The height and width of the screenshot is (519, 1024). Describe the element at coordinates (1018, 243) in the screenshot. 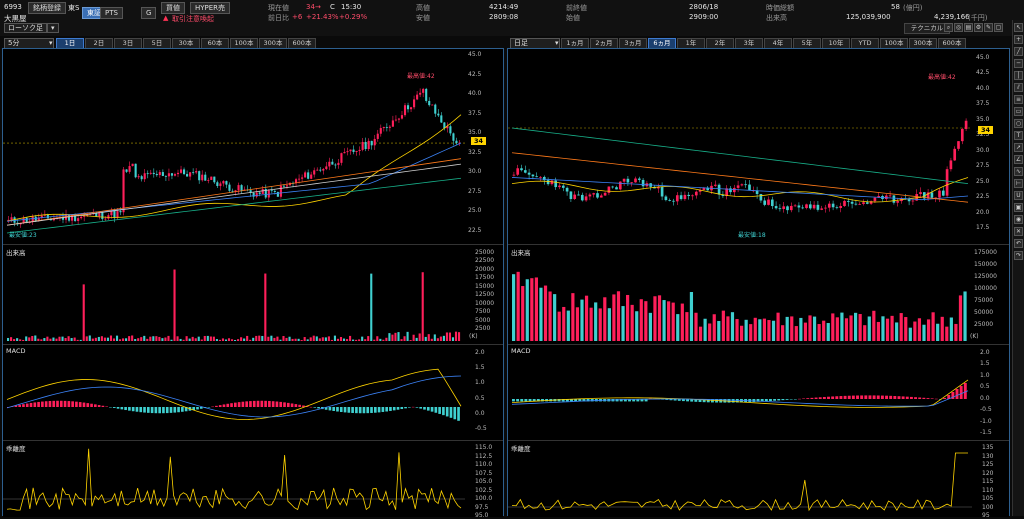

I see `undo-icon: ↶` at that location.